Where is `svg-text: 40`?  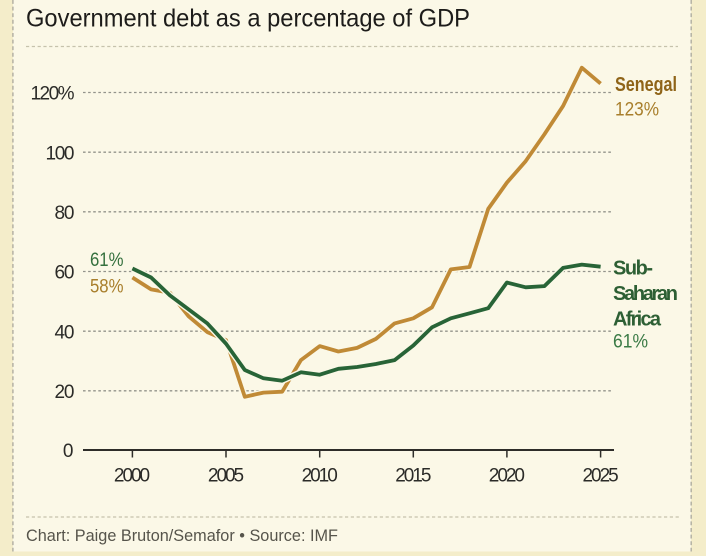 svg-text: 40 is located at coordinates (65, 332).